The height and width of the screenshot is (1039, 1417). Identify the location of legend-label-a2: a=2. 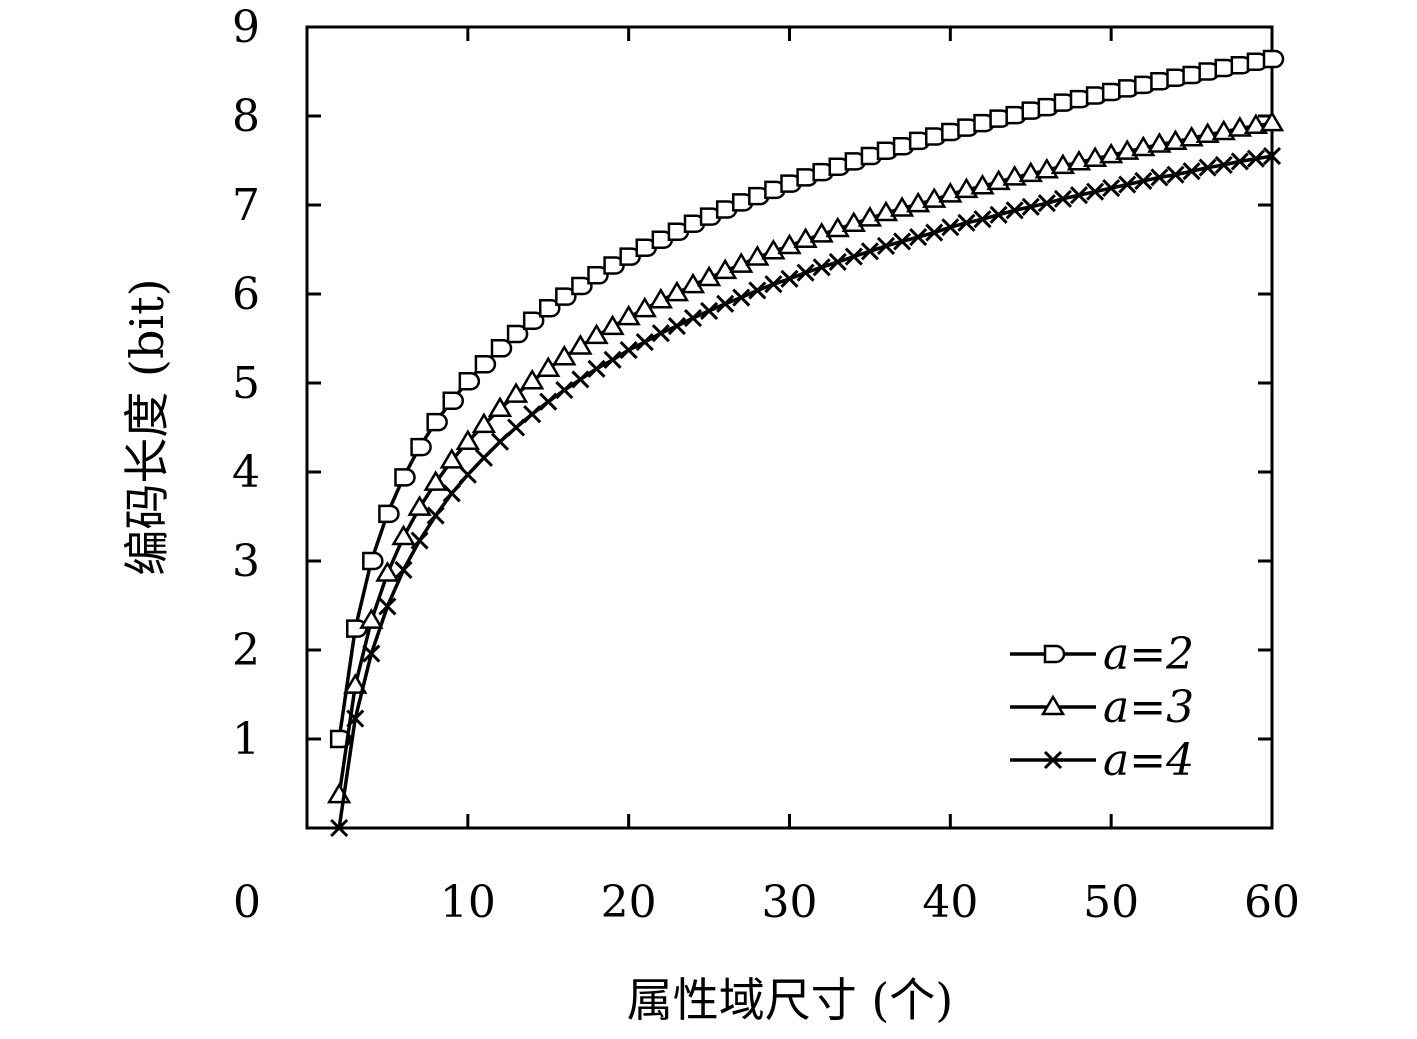
(1148, 654).